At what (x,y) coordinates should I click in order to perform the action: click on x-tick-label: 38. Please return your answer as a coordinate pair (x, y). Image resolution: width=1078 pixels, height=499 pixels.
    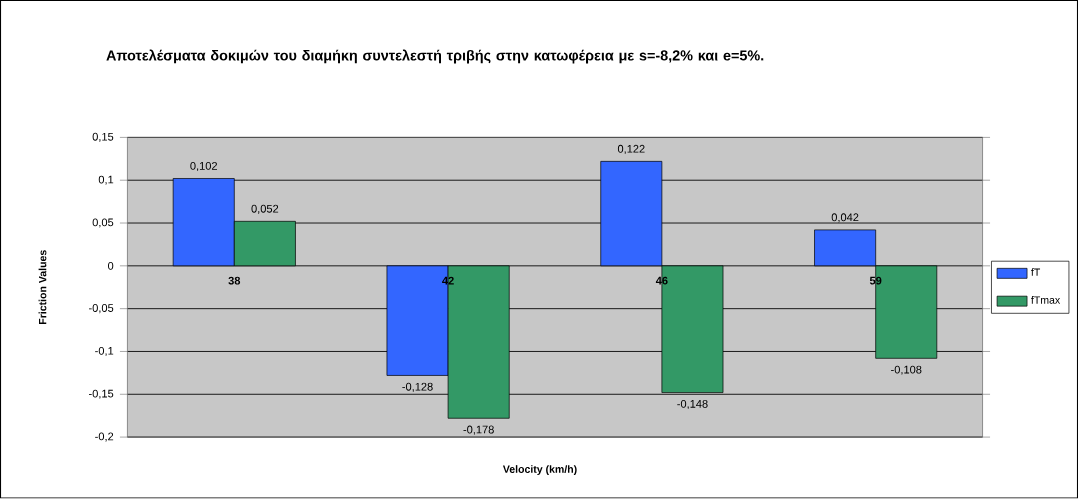
    Looking at the image, I should click on (234, 280).